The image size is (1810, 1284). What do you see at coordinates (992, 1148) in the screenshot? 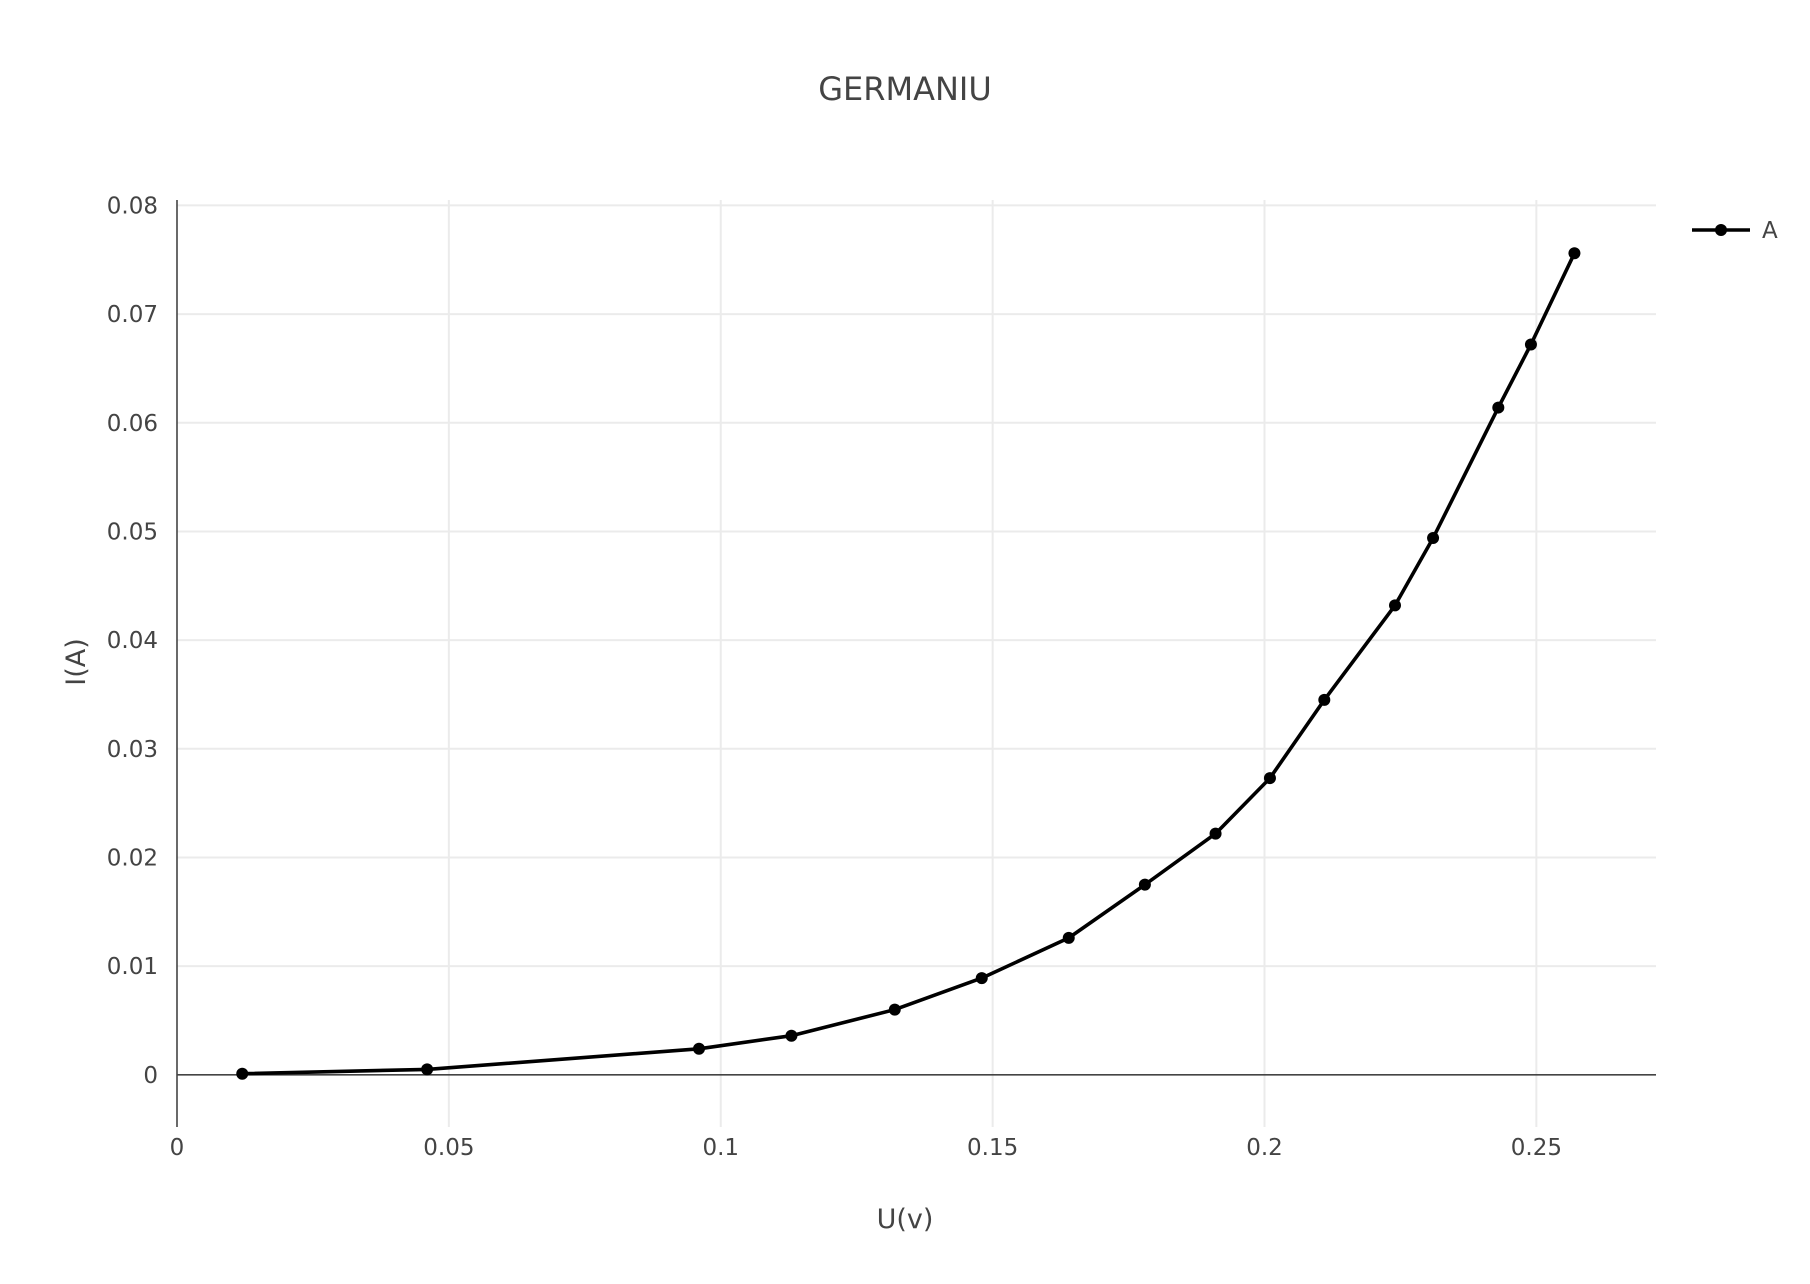
I see `x-tick-label: 0.15` at bounding box center [992, 1148].